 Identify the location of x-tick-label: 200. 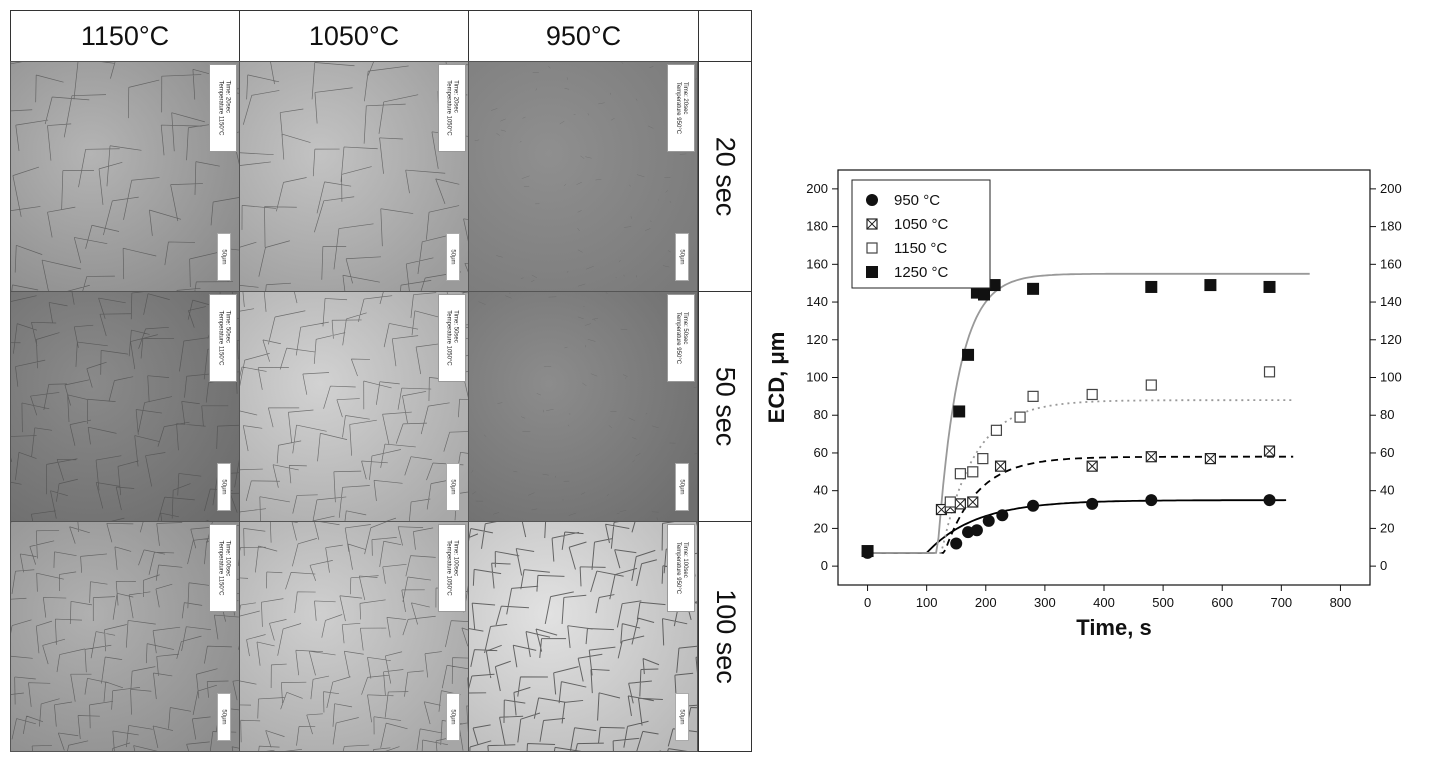
(986, 602).